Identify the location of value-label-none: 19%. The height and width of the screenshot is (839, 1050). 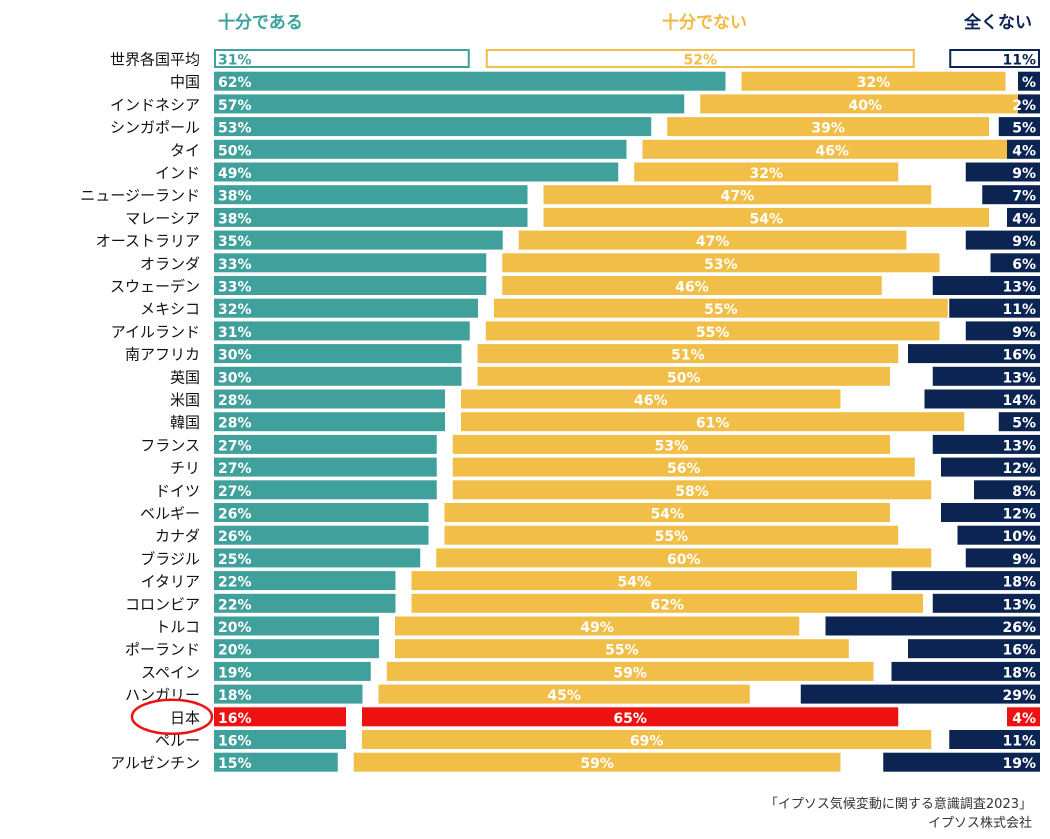
(1019, 764).